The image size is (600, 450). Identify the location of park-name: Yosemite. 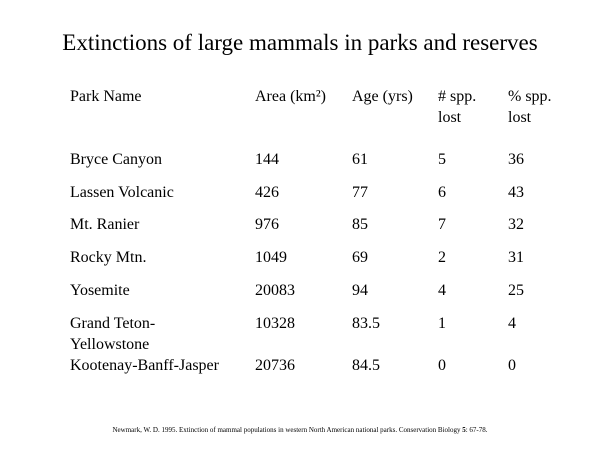
(100, 290).